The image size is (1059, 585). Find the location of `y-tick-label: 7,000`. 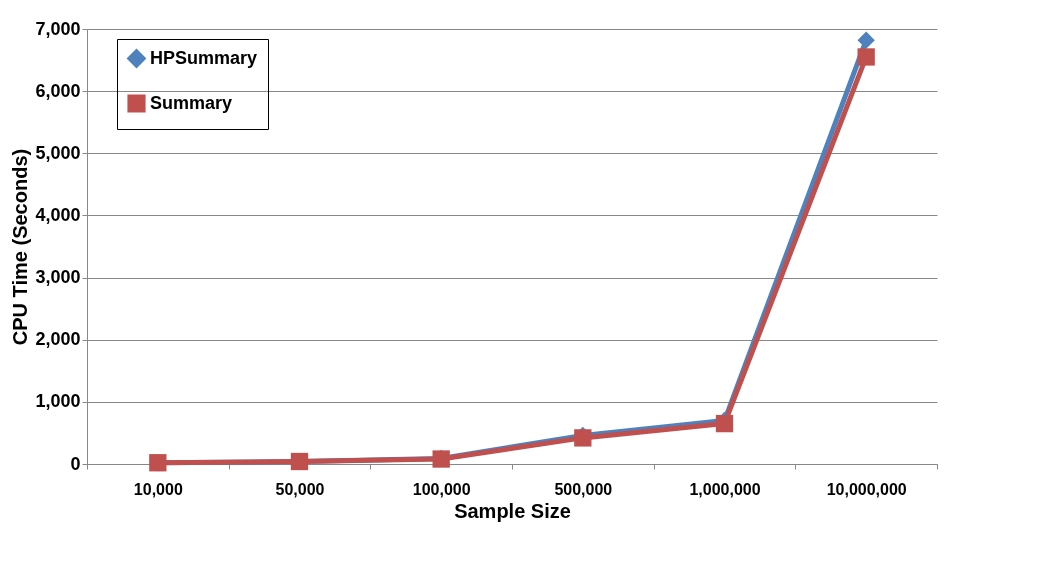

y-tick-label: 7,000 is located at coordinates (58, 28).